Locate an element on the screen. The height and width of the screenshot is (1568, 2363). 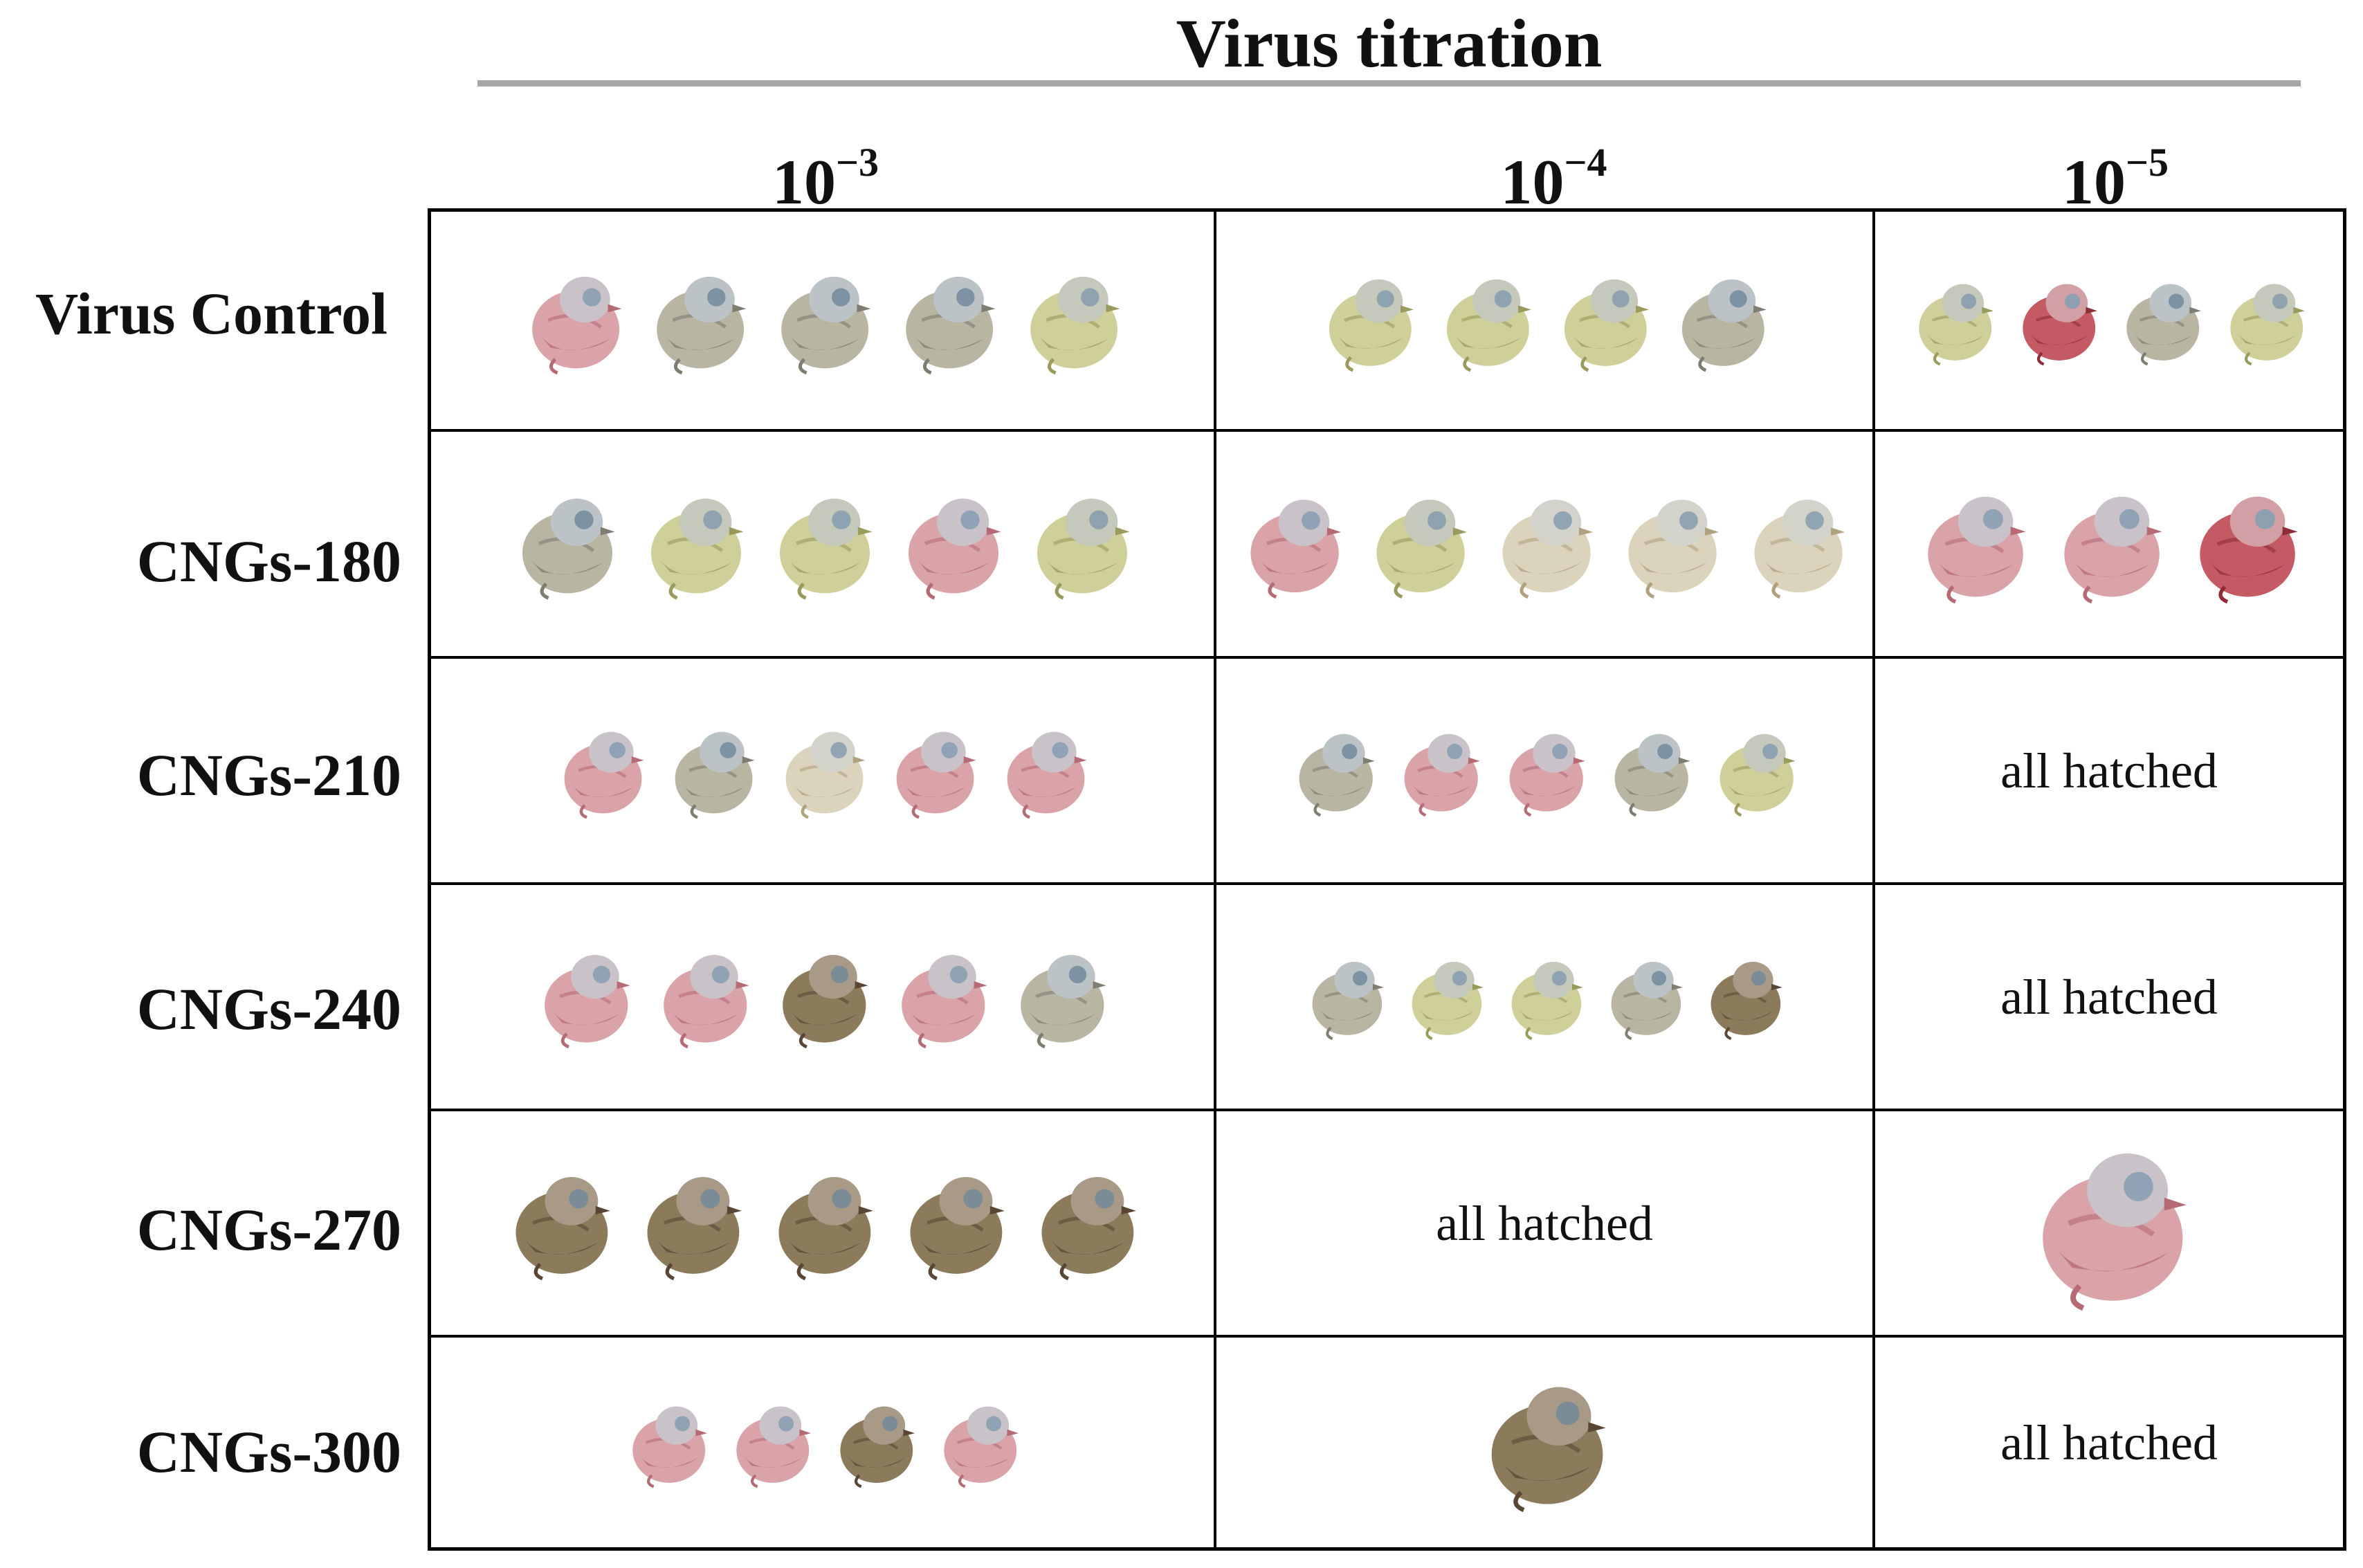
row-label-cngs-210: CNGs-210 is located at coordinates (268, 775).